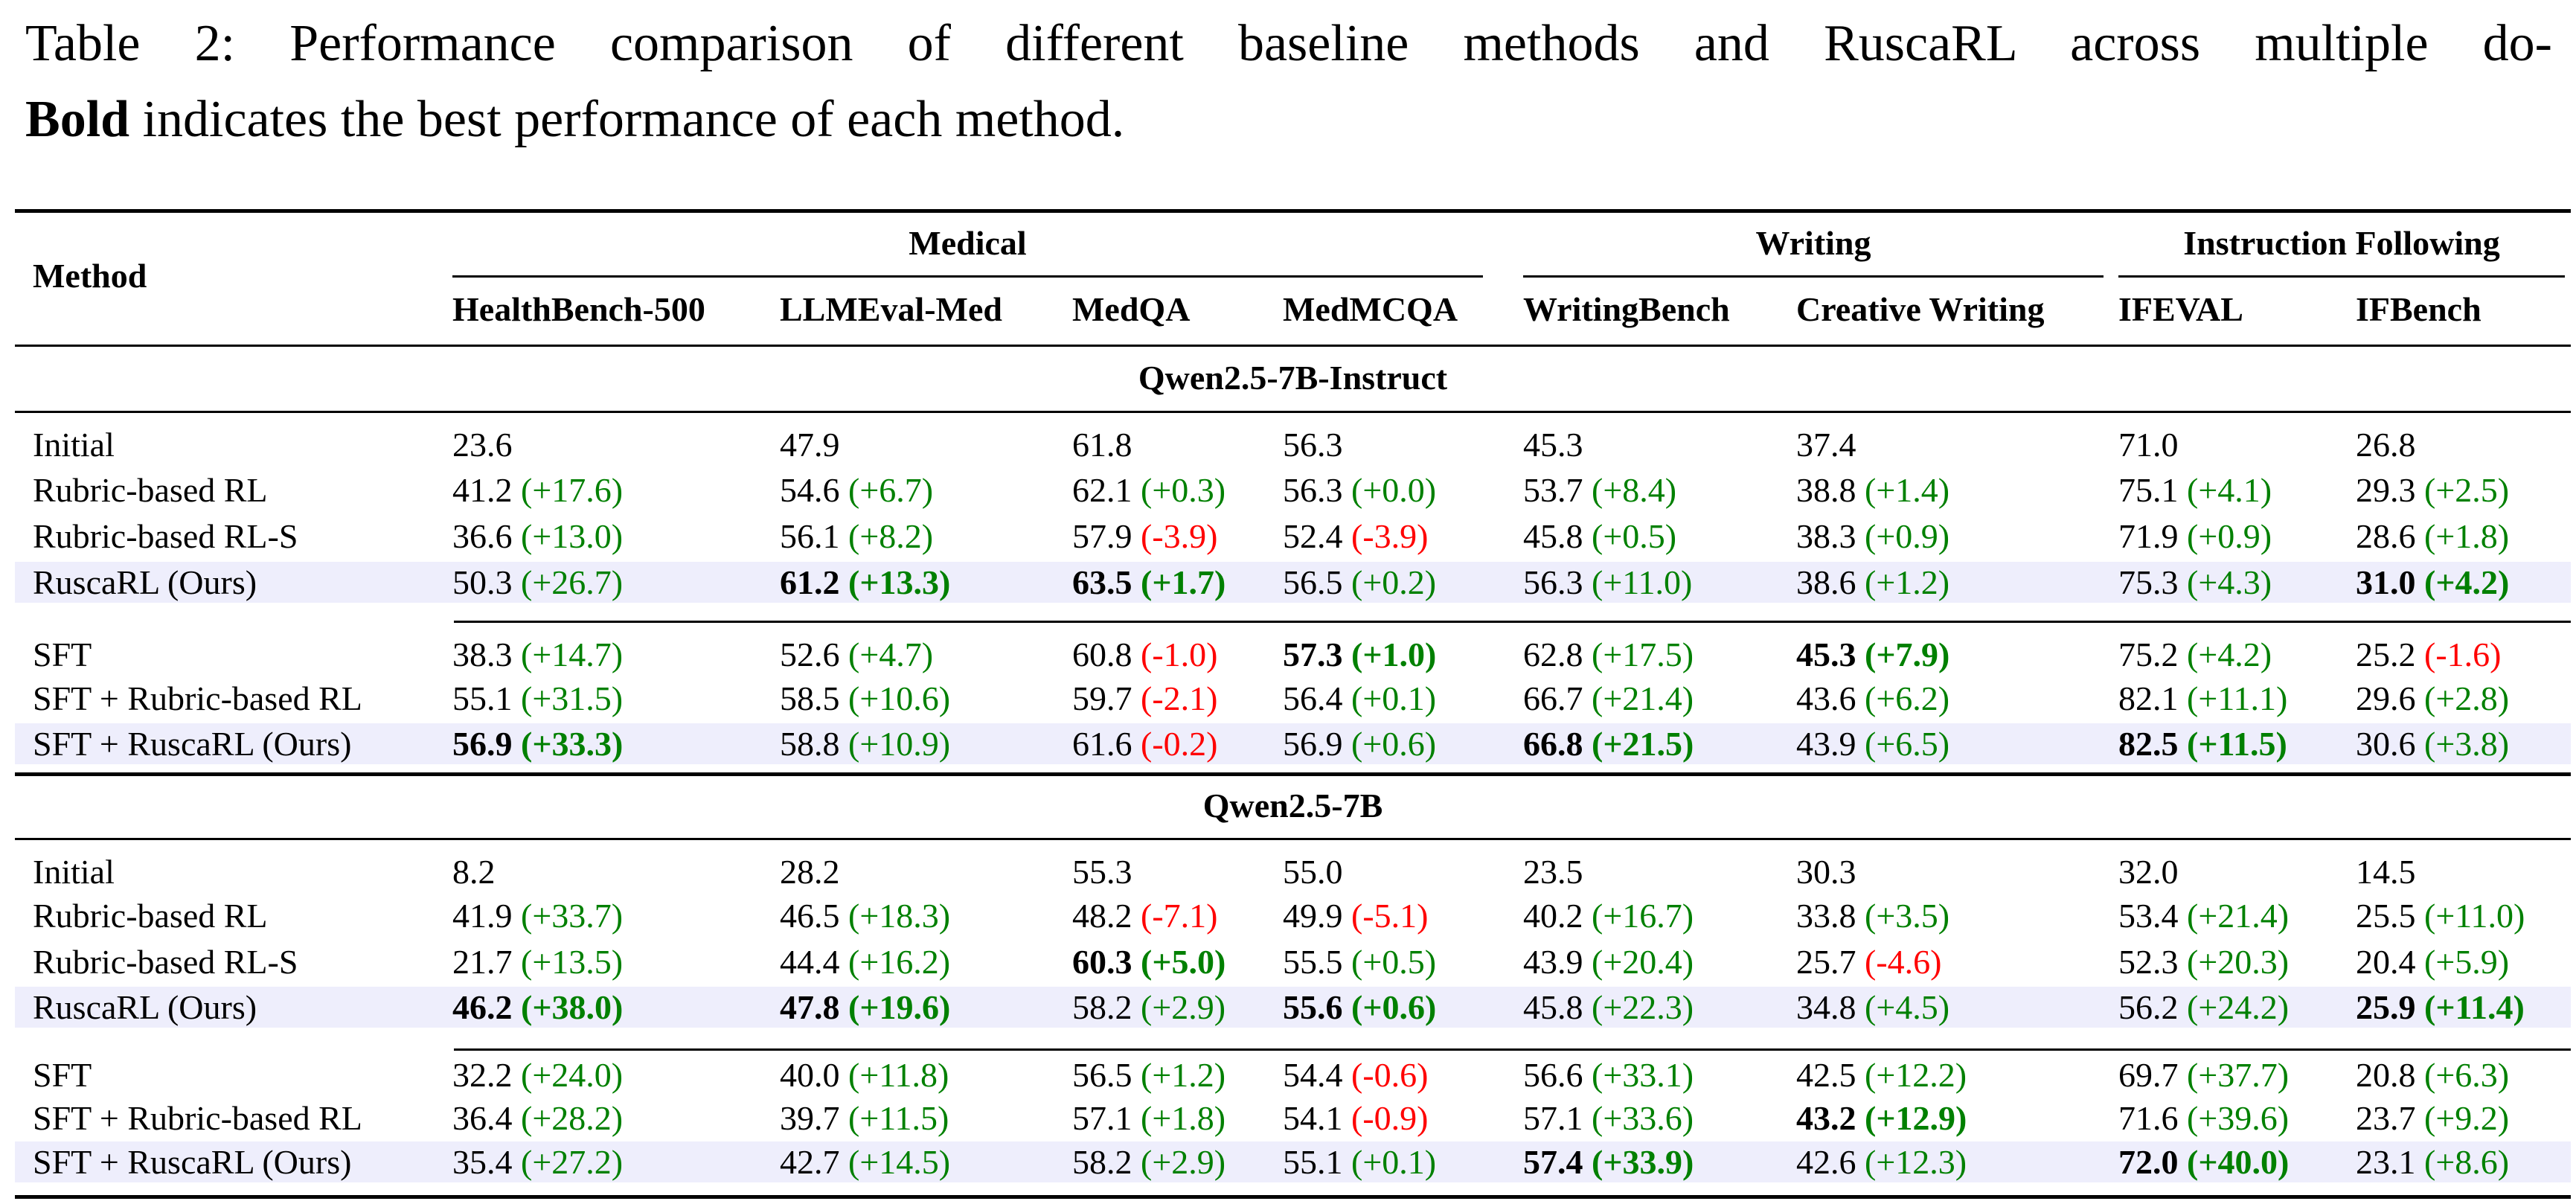 The height and width of the screenshot is (1204, 2576). I want to click on table-cell: 21.7 (+13.5), so click(537, 962).